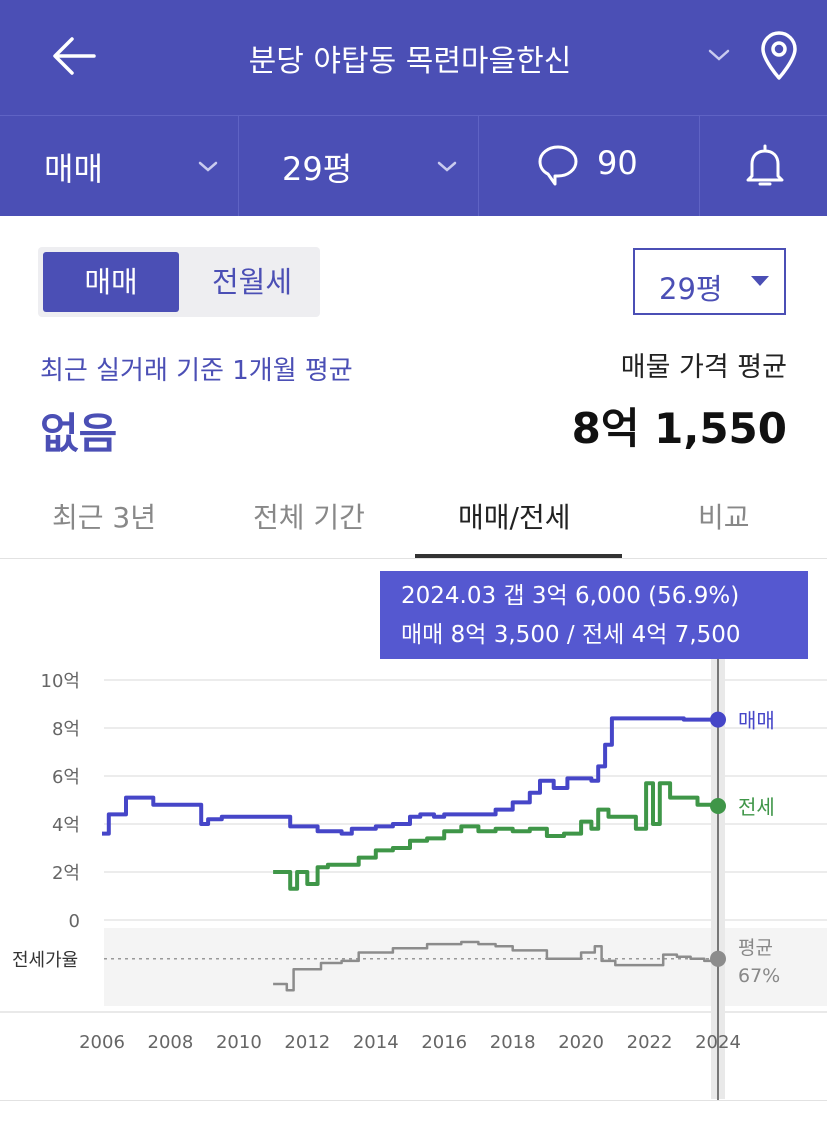  What do you see at coordinates (413, 1100) in the screenshot?
I see `divider` at bounding box center [413, 1100].